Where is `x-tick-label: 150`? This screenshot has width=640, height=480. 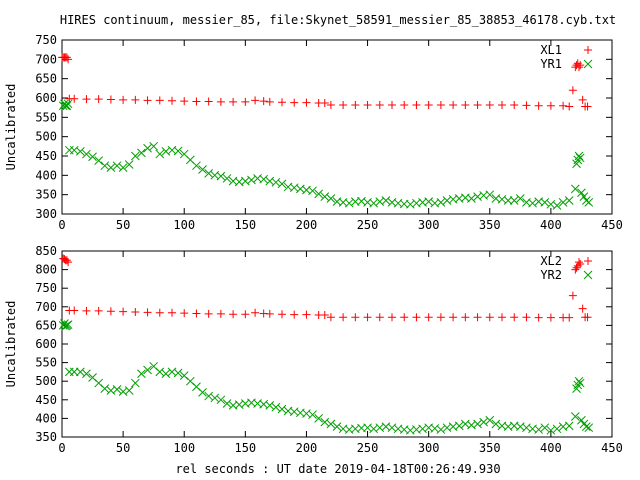
x-tick-label: 150 is located at coordinates (245, 225).